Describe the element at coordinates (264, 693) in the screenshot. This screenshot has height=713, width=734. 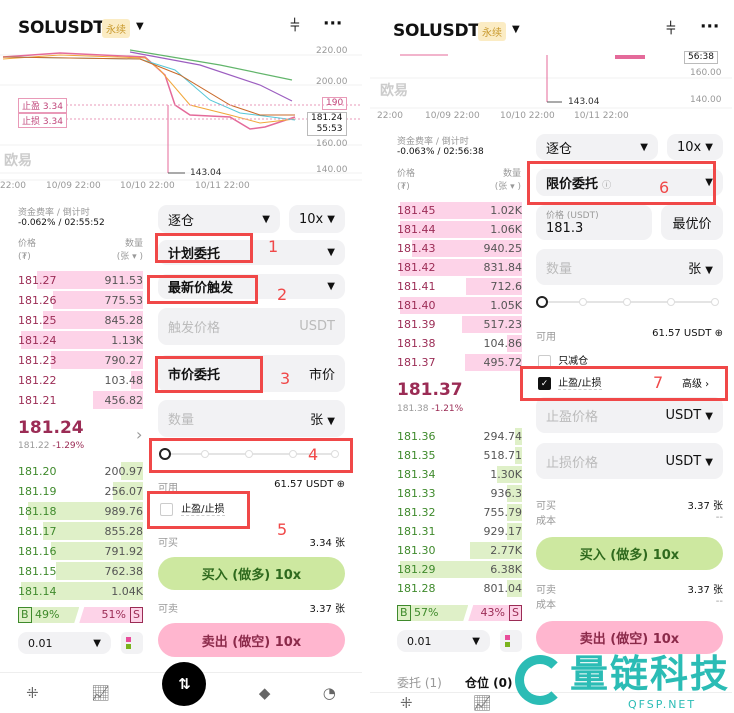
I see `discover-icon: ◆` at that location.